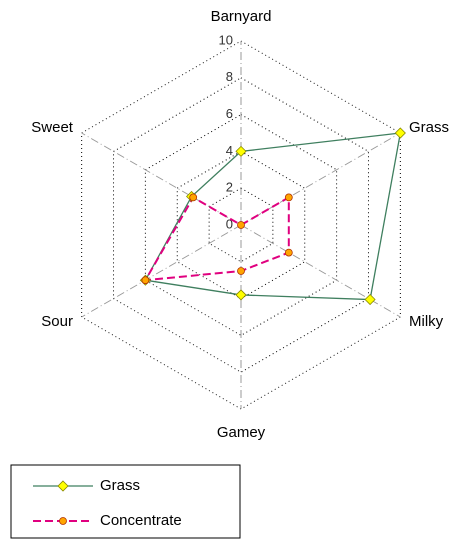  What do you see at coordinates (226, 39) in the screenshot?
I see `tick: 10` at bounding box center [226, 39].